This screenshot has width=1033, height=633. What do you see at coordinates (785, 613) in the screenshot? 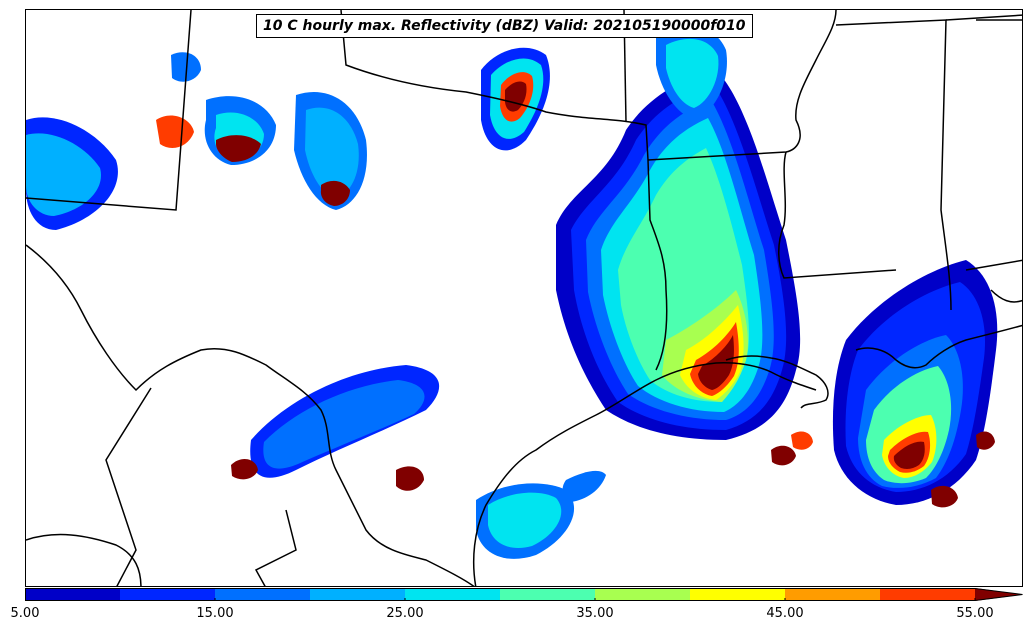
I see `colorbar-tick-label: 45.00` at bounding box center [785, 613].